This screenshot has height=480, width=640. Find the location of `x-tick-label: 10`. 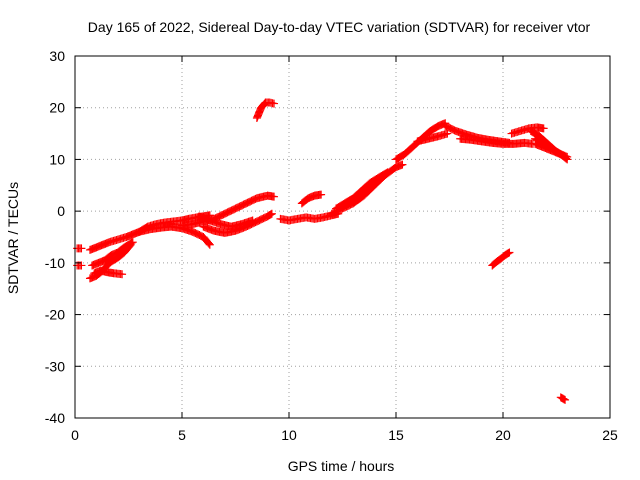

x-tick-label: 10 is located at coordinates (289, 435).